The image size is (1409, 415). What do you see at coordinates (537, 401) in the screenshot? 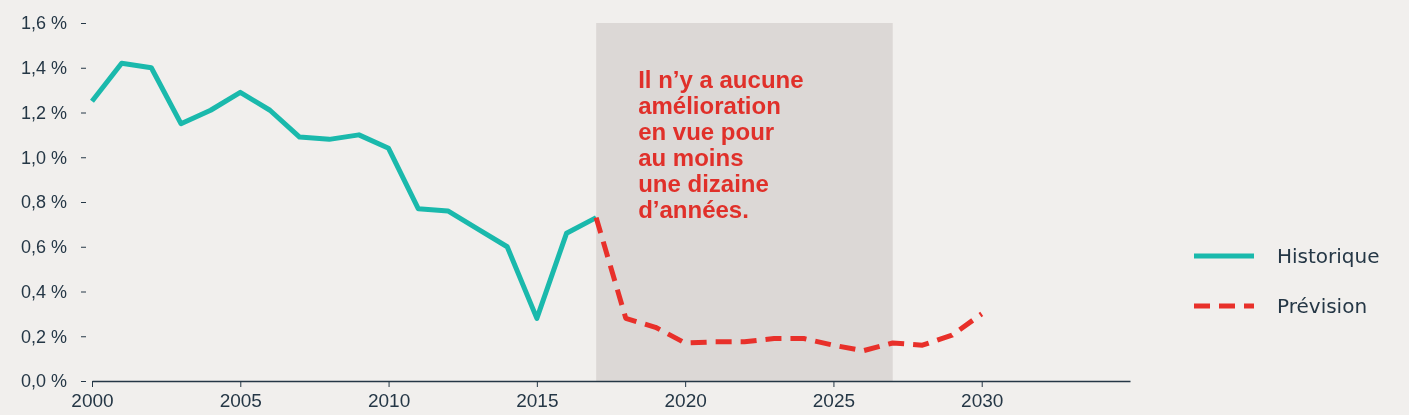
I see `x-tick-label: 2015` at bounding box center [537, 401].